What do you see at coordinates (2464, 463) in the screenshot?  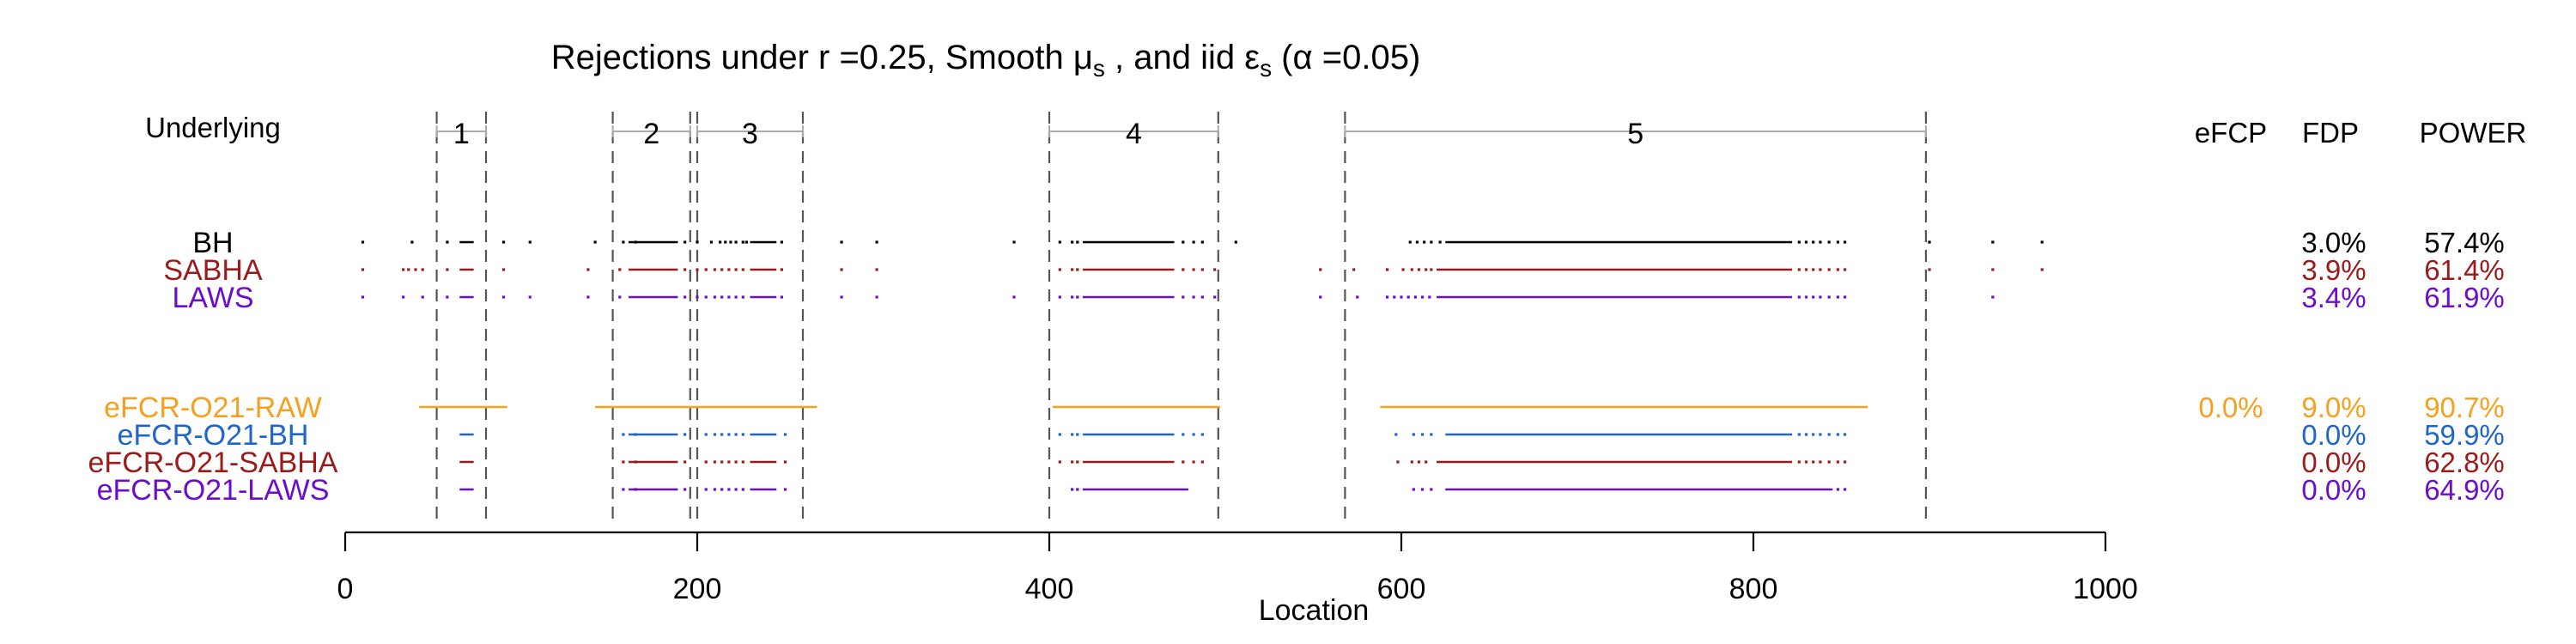 I see `stat-power-efcr-o21-sabha: 62.8%` at bounding box center [2464, 463].